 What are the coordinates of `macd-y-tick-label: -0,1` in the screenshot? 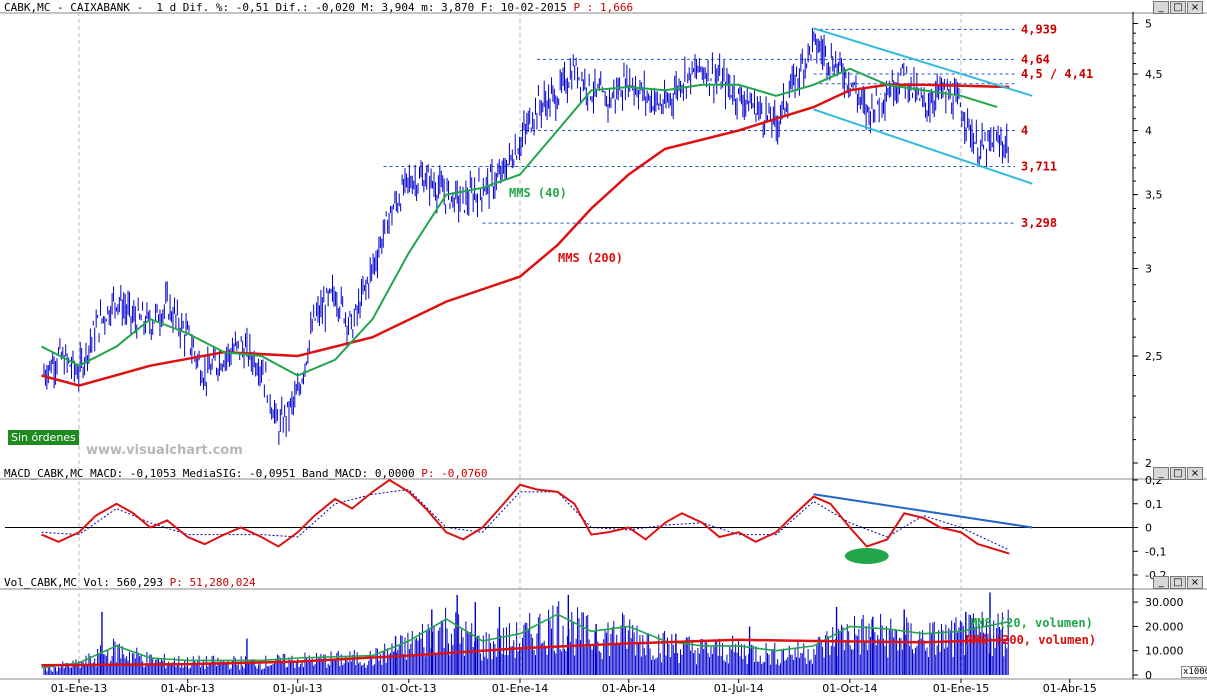 It's located at (1155, 551).